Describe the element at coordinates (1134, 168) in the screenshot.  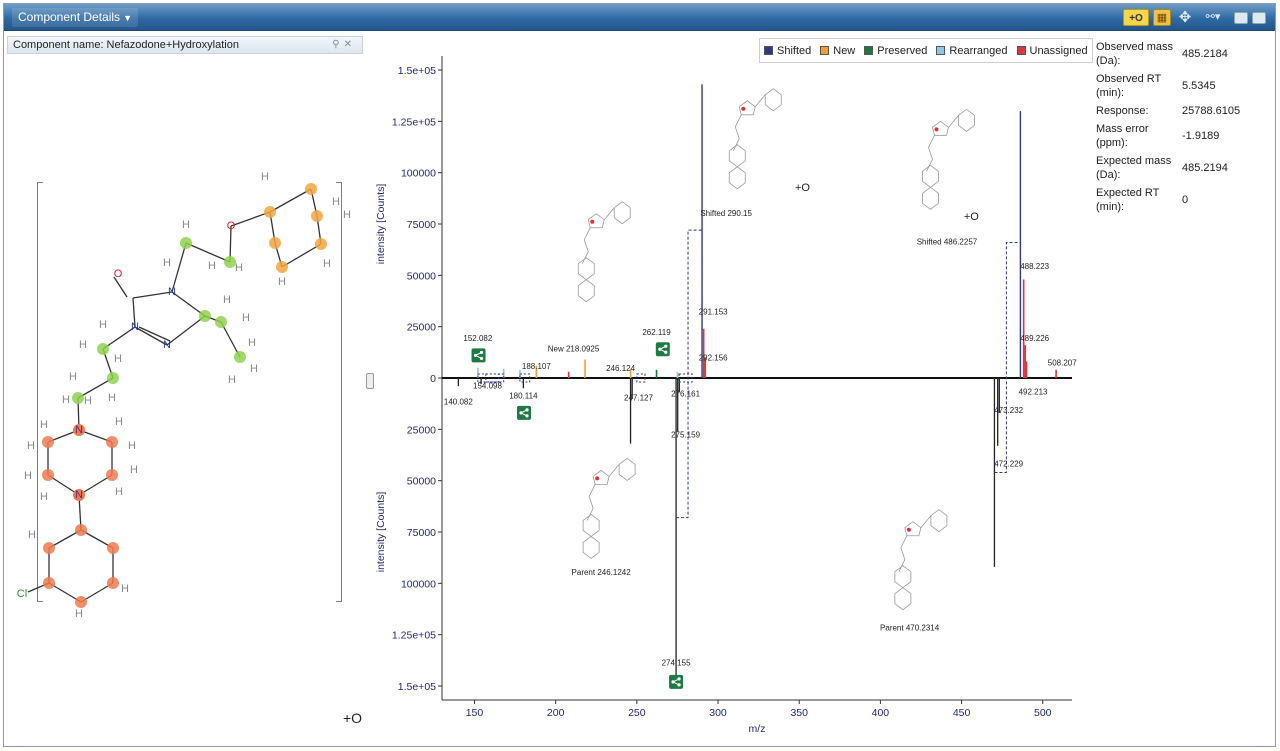
I see `property-label: Expected mass (Da):` at that location.